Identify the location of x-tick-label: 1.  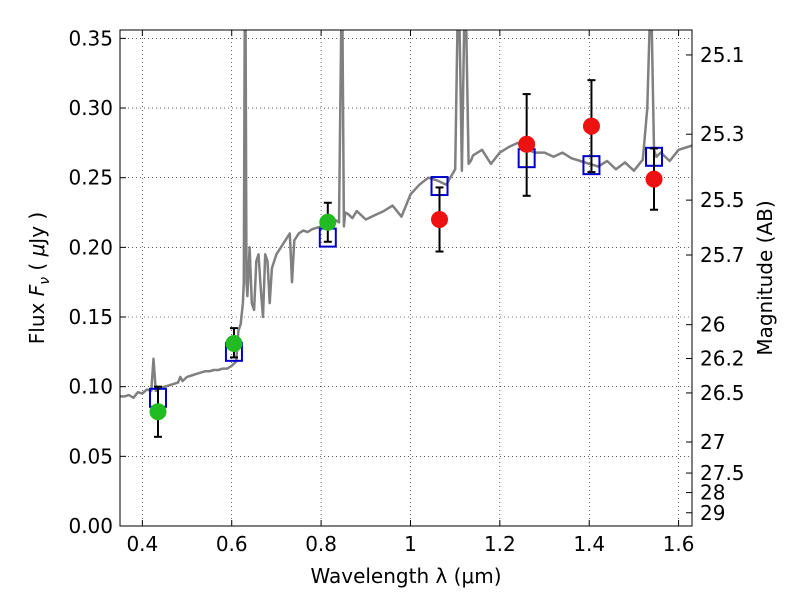
(410, 544).